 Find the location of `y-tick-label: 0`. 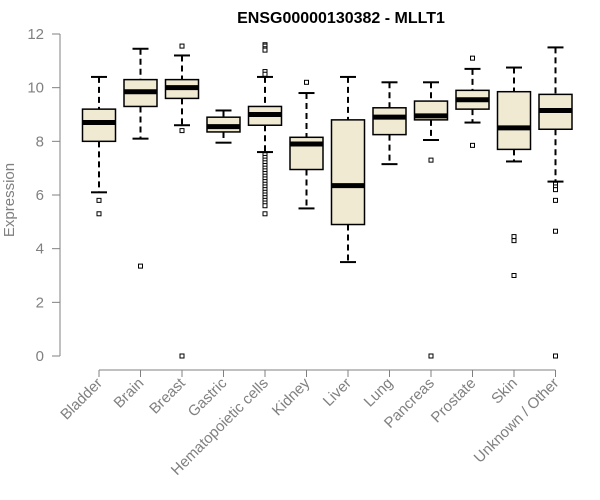

y-tick-label: 0 is located at coordinates (40, 356).